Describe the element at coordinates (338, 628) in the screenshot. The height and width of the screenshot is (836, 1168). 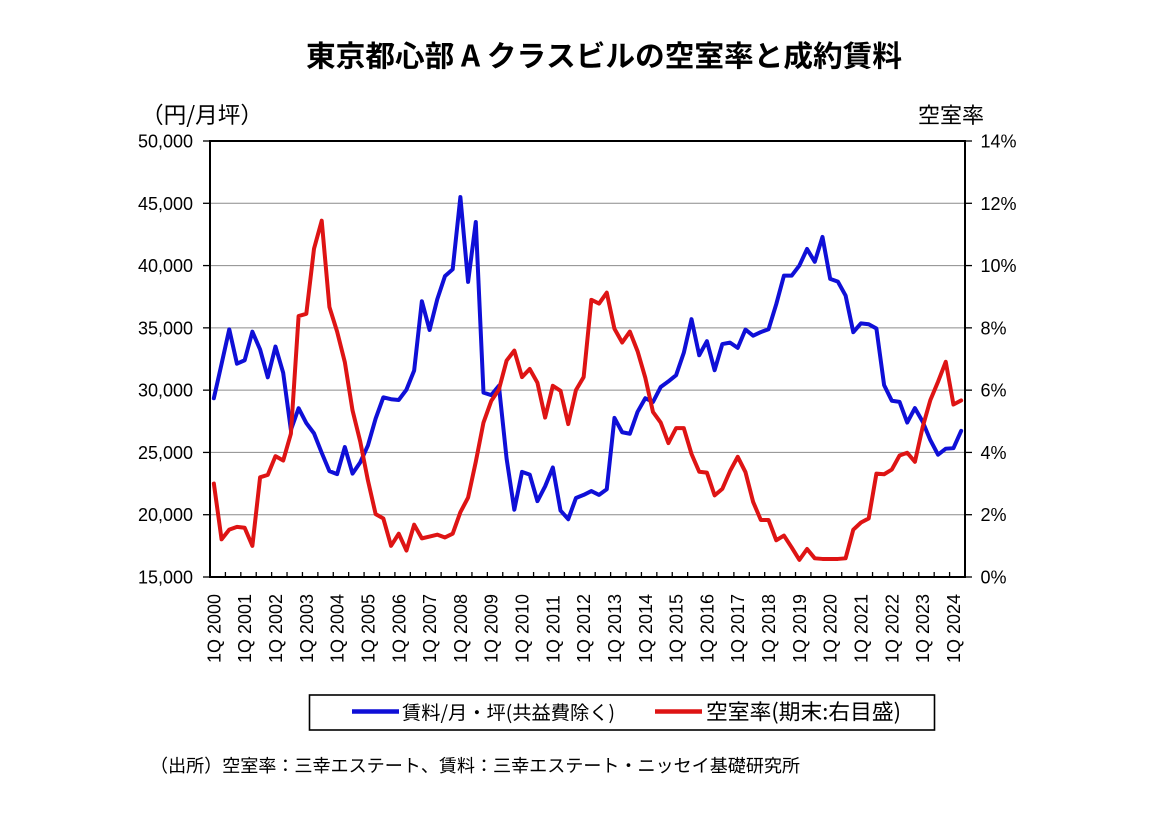
I see `svg-text: 1Q 2004` at that location.